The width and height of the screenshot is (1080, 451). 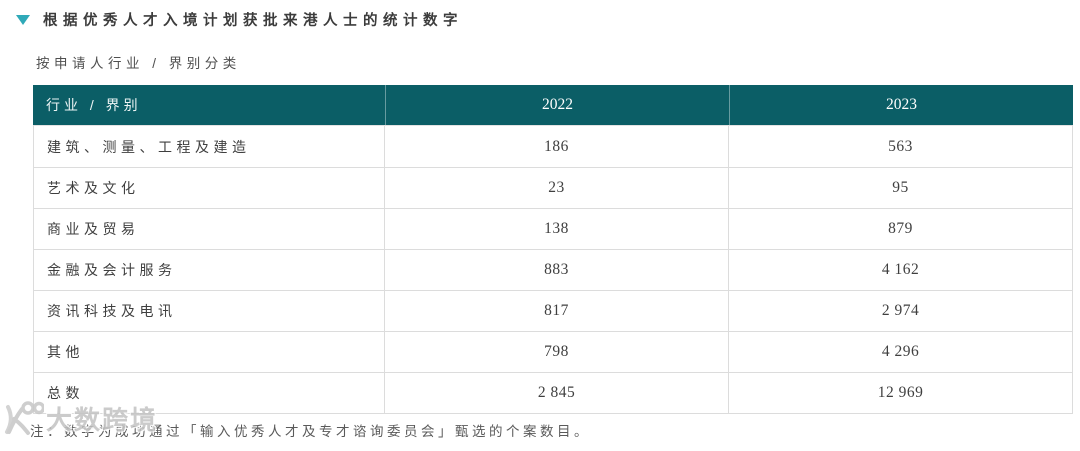 I want to click on row-label: 建筑、测量、工程及建造, so click(x=209, y=146).